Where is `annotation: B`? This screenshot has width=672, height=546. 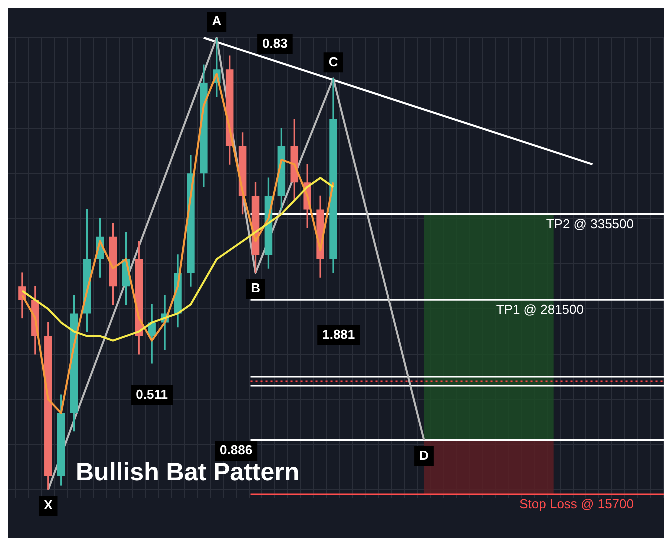 annotation: B is located at coordinates (255, 288).